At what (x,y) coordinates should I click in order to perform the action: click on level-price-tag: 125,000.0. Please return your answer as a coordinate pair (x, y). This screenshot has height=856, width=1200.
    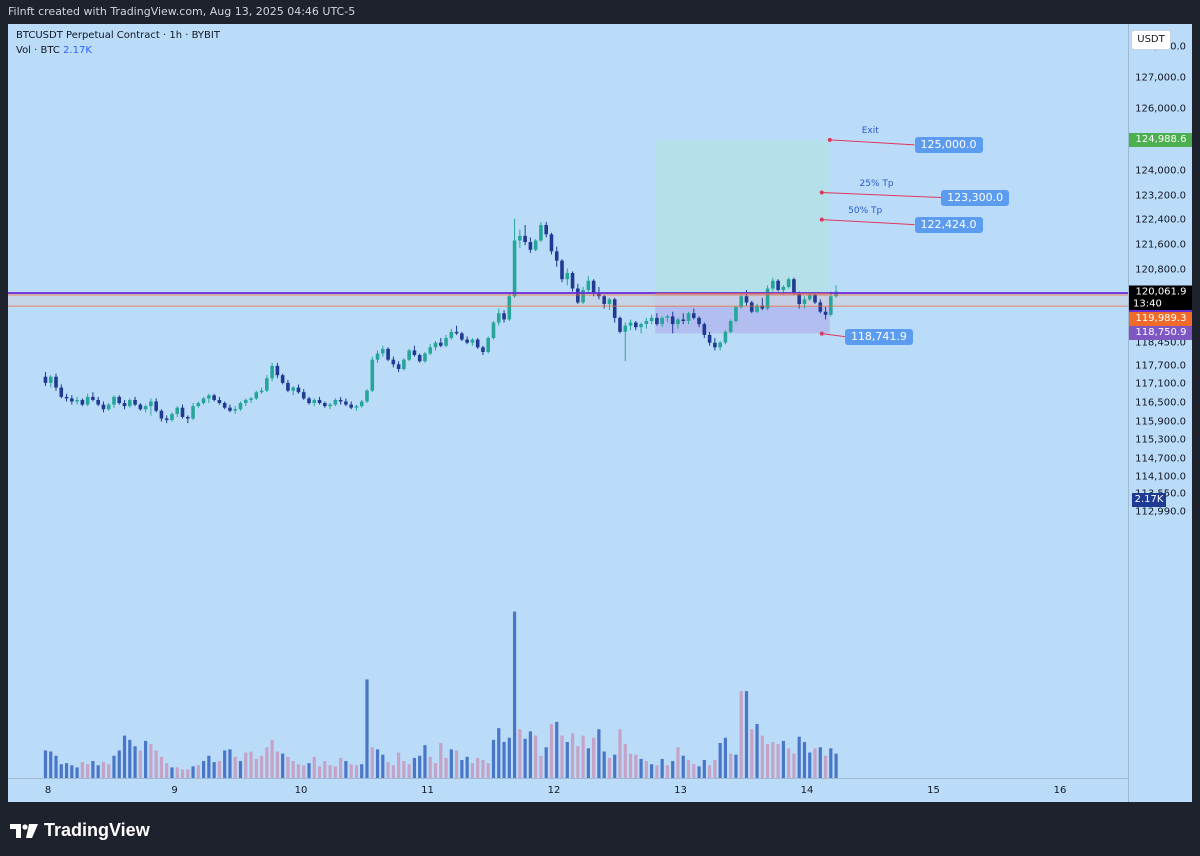
    Looking at the image, I should click on (948, 144).